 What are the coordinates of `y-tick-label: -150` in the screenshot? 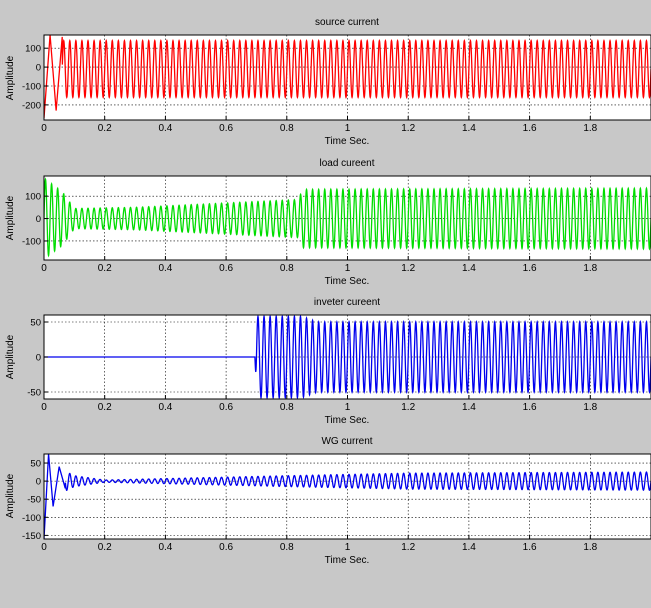 It's located at (31, 536).